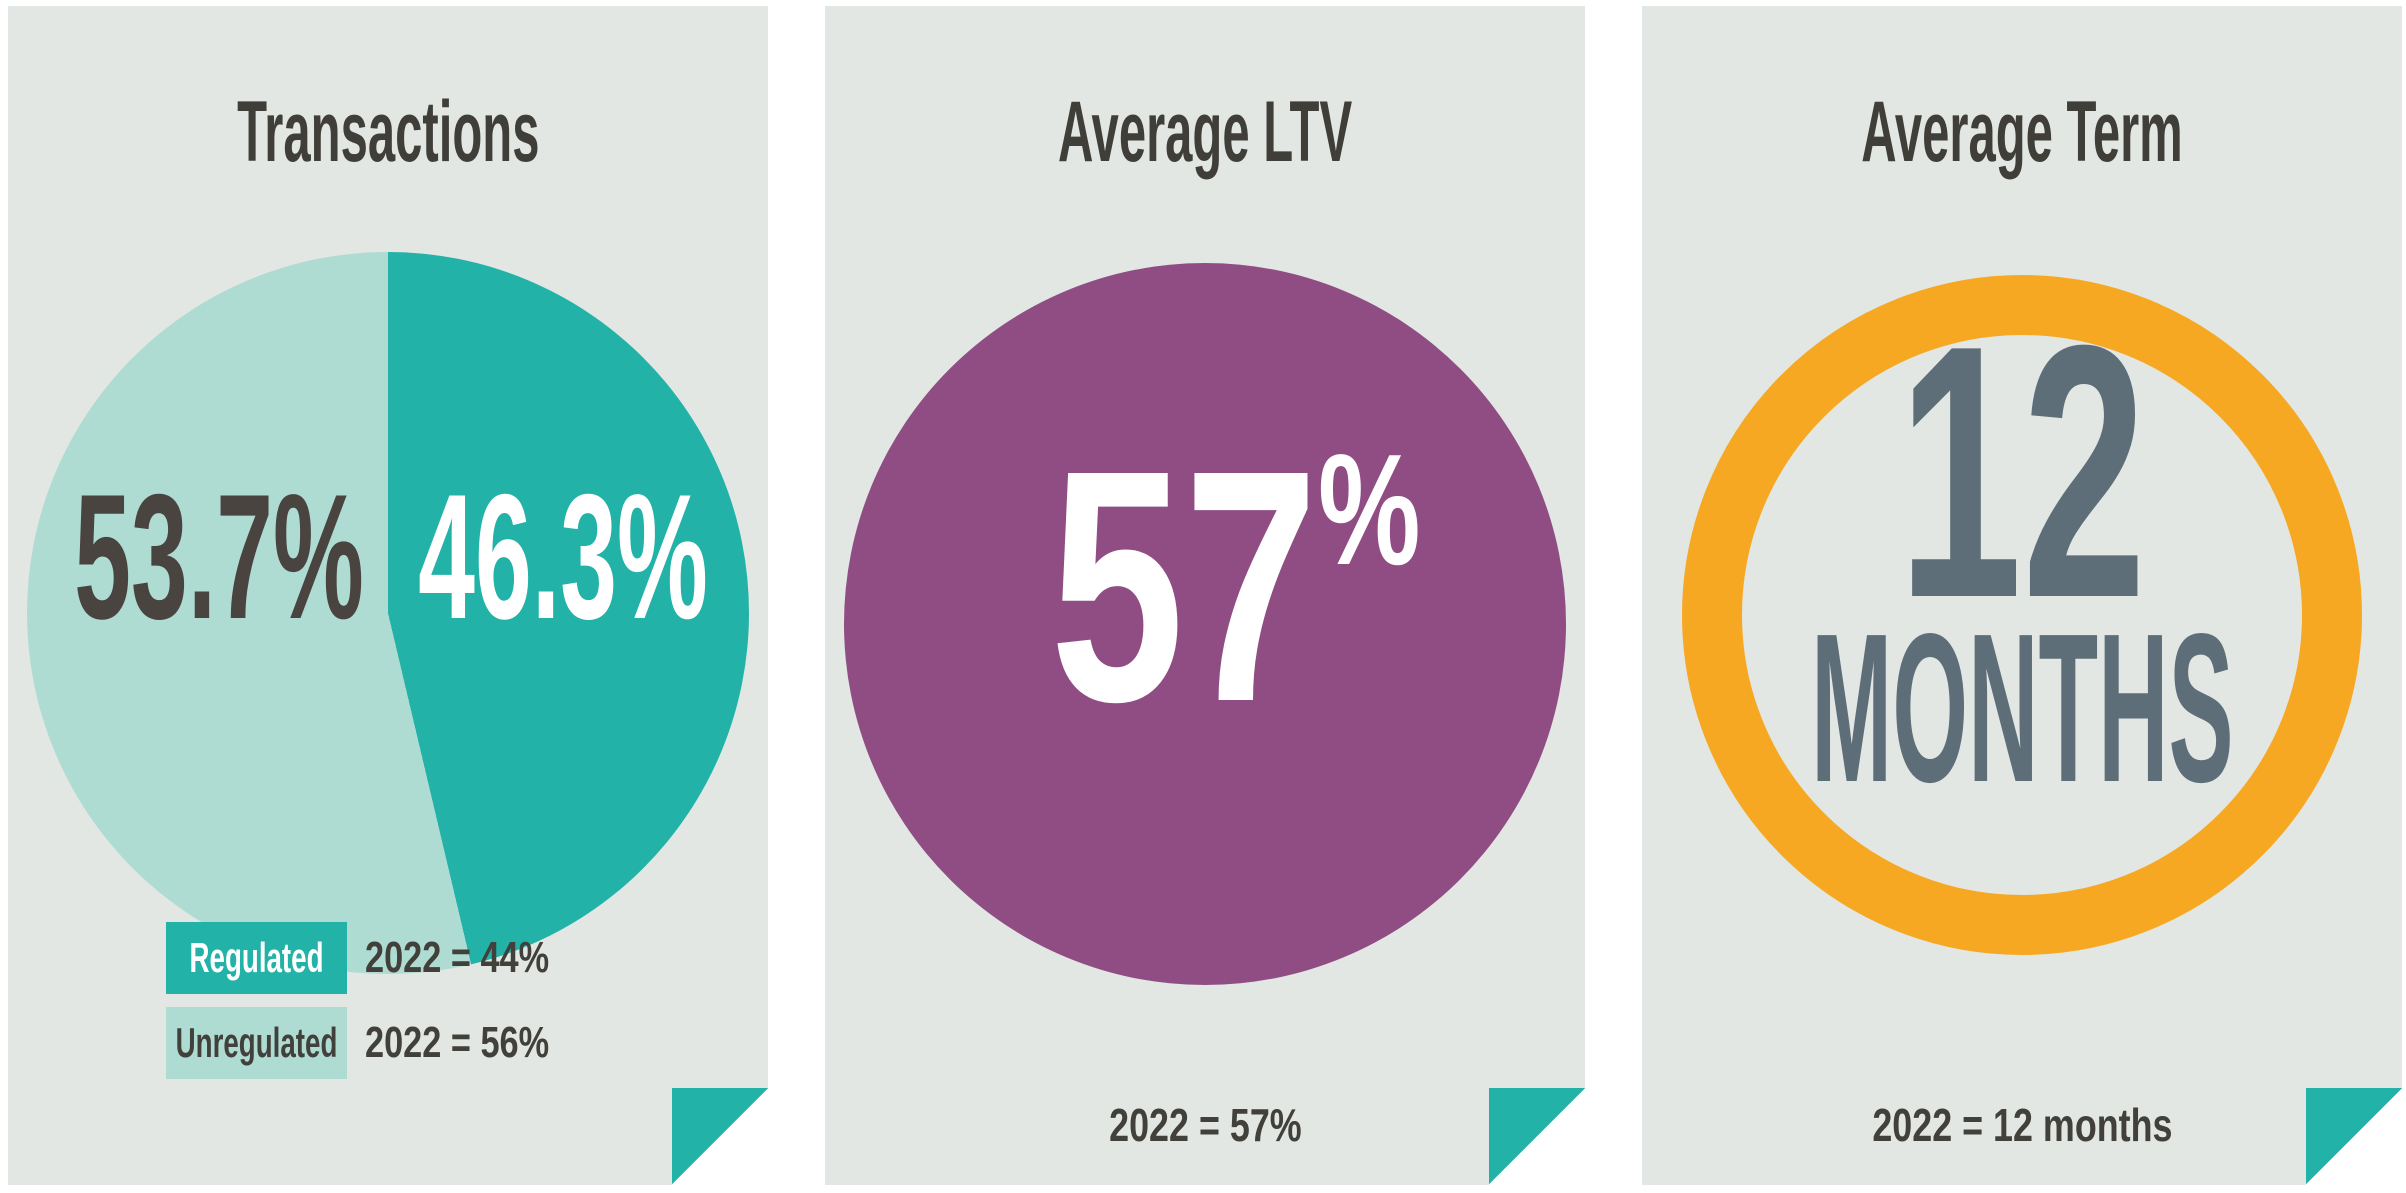 Image resolution: width=2406 pixels, height=1193 pixels. I want to click on panel-title-text: Average LTV, so click(1205, 132).